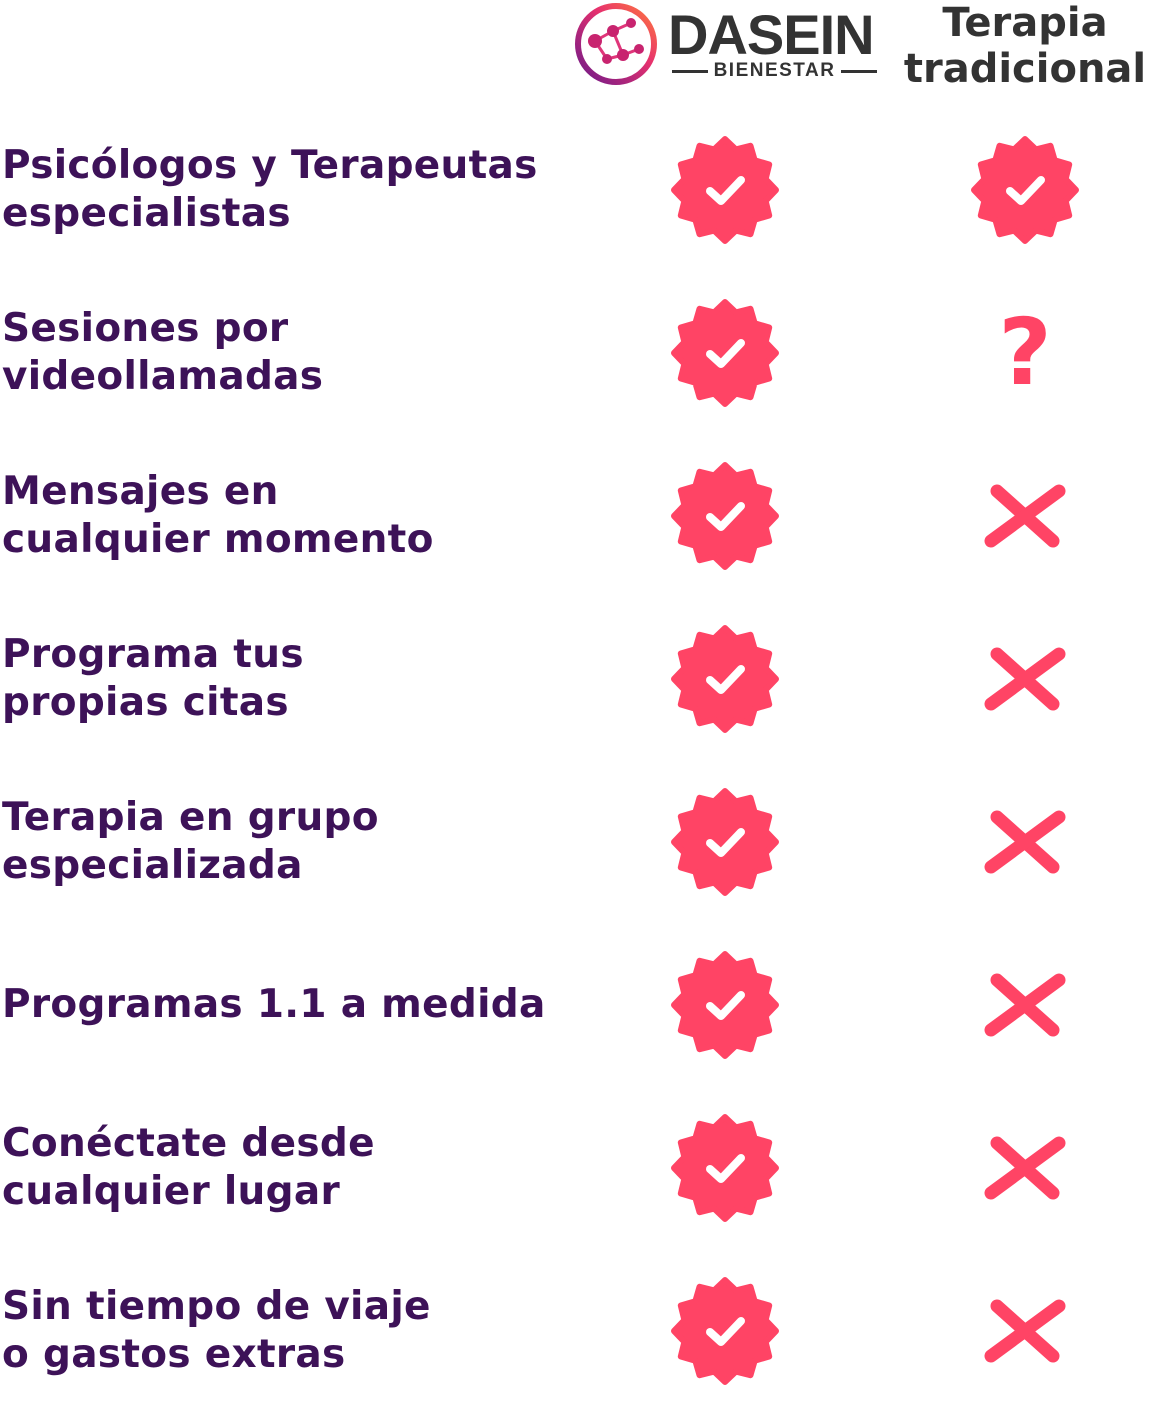  I want to click on label-line: Conéctate desde, so click(188, 1143).